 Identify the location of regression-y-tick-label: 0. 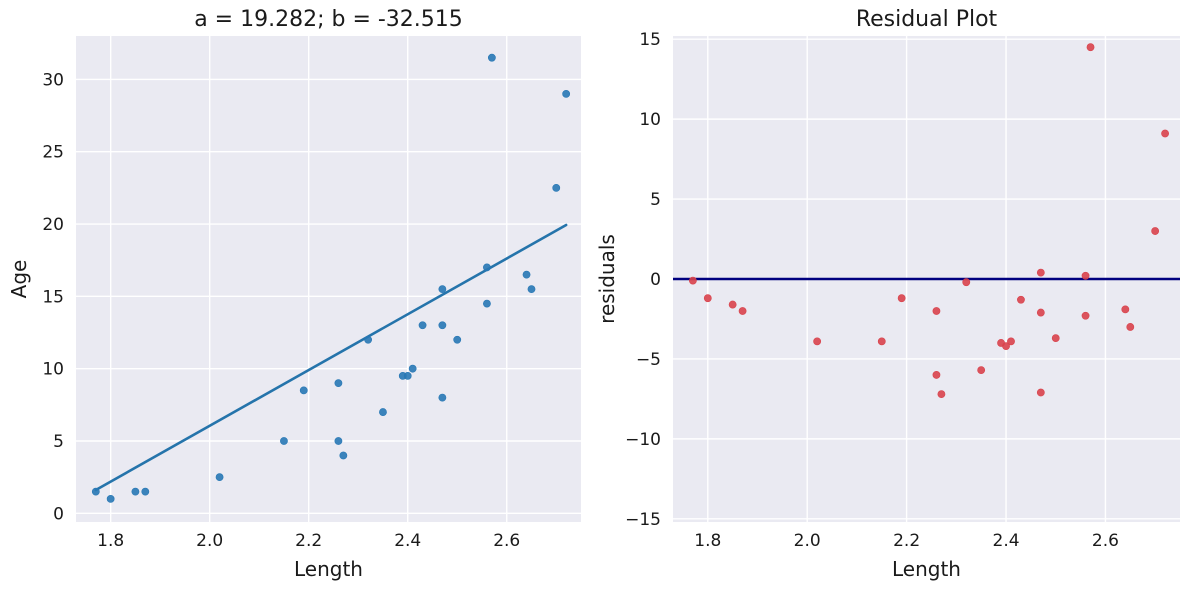
(58, 514).